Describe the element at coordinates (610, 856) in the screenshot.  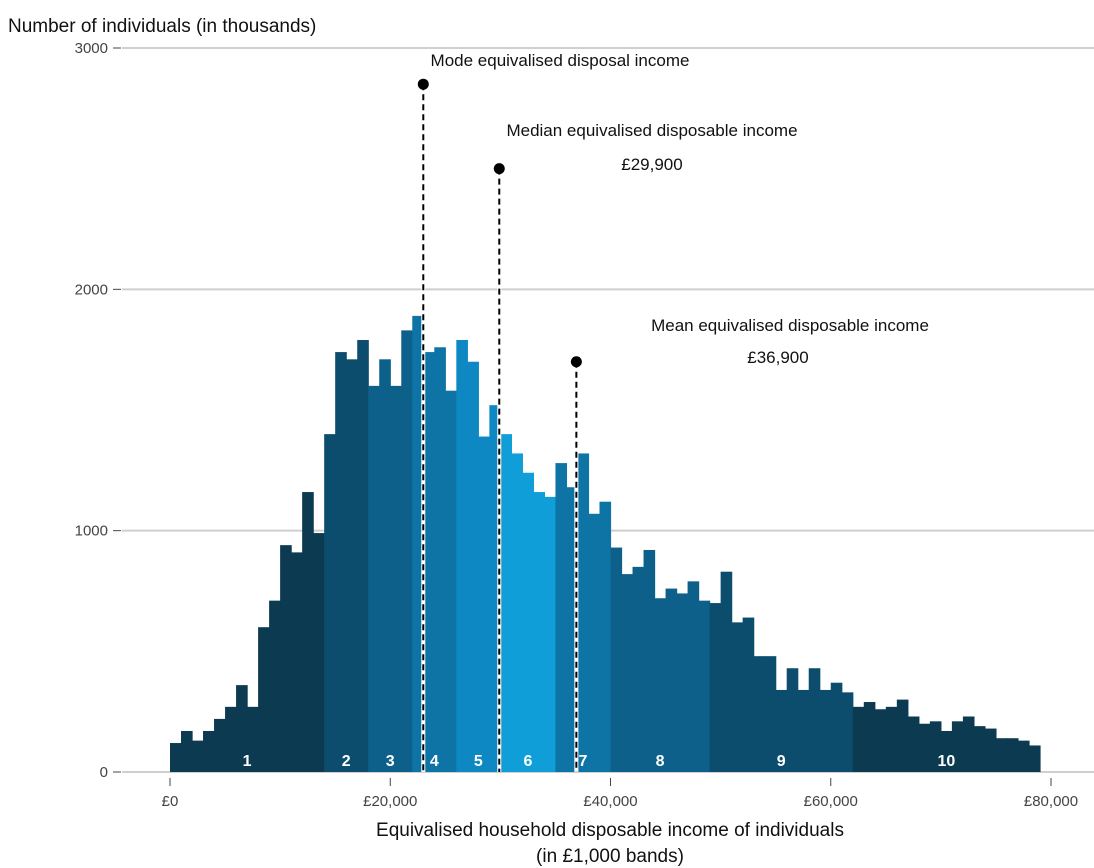
I see `x-axis-label-units: (in £1,000 bands)` at that location.